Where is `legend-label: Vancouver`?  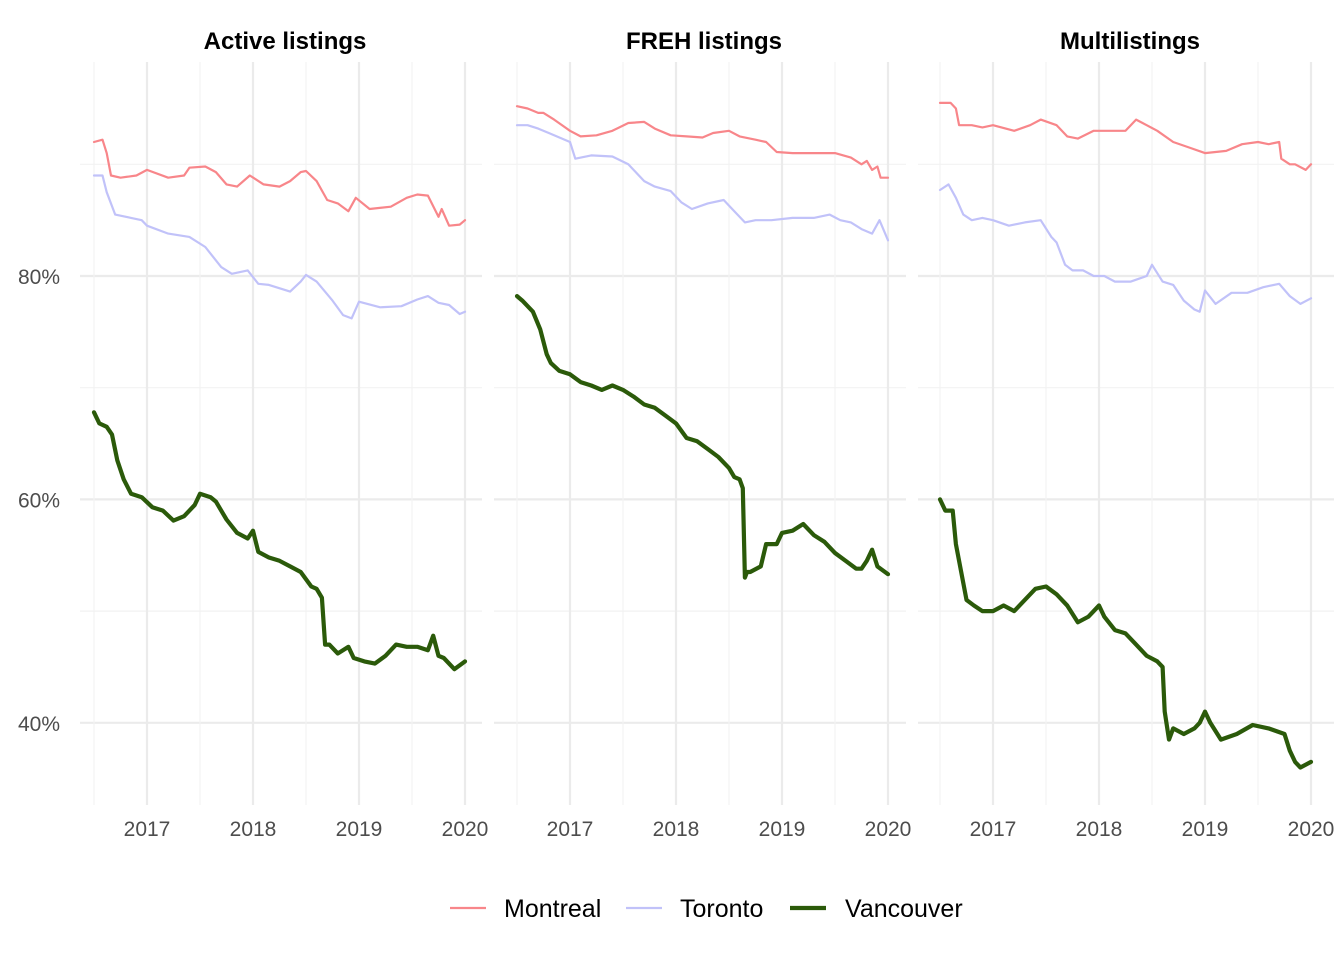
legend-label: Vancouver is located at coordinates (904, 909).